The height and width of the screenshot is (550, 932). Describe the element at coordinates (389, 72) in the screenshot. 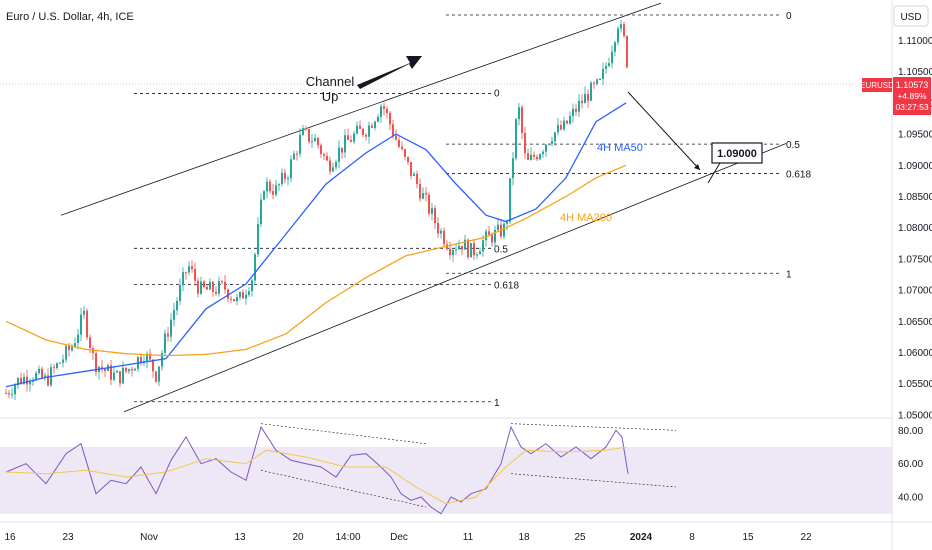

I see `trend-arrow-icon` at that location.